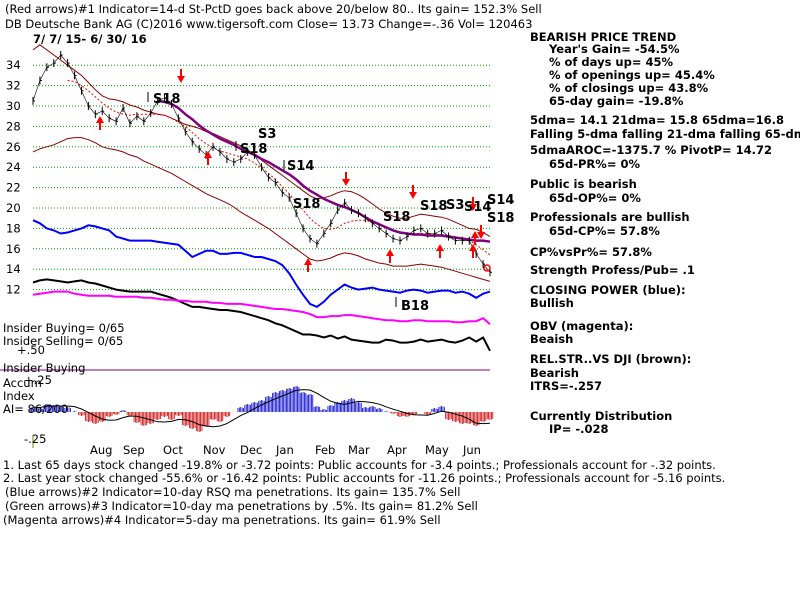 This screenshot has height=600, width=800. Describe the element at coordinates (13, 208) in the screenshot. I see `y-tick-label: 20` at that location.